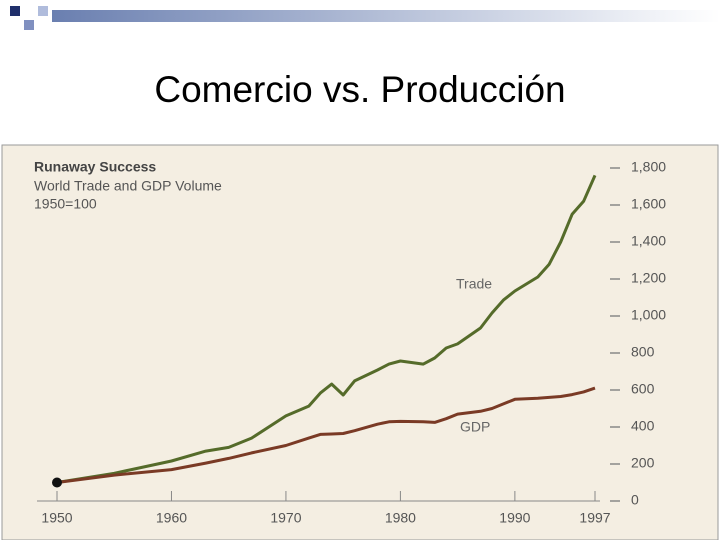 Image resolution: width=720 pixels, height=545 pixels. What do you see at coordinates (474, 284) in the screenshot?
I see `series-label: Trade` at bounding box center [474, 284].